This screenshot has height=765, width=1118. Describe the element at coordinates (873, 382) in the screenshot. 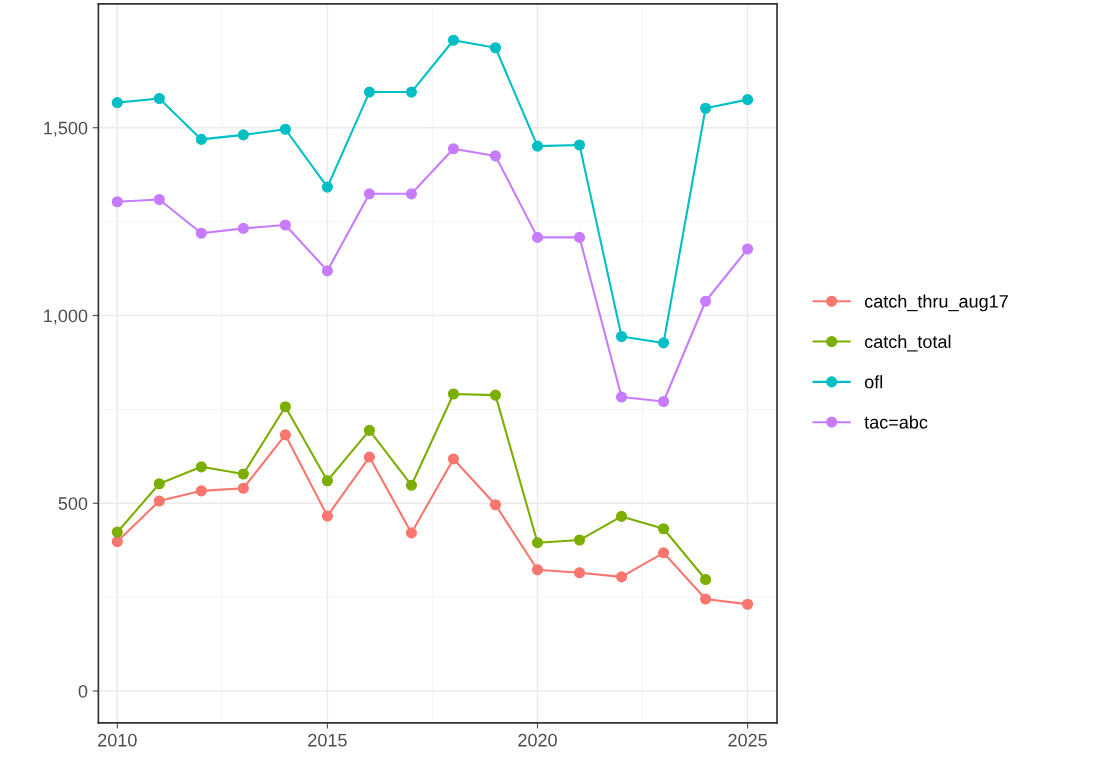

I see `legend-label: ofl` at that location.